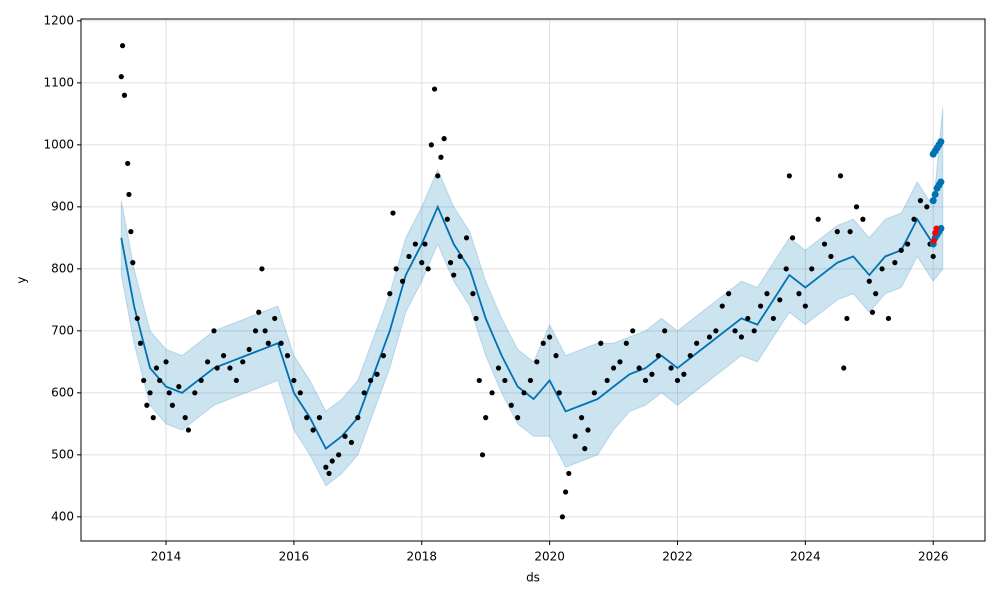 This screenshot has height=604, width=1000. Describe the element at coordinates (166, 557) in the screenshot. I see `x-tick-label: 2014` at that location.